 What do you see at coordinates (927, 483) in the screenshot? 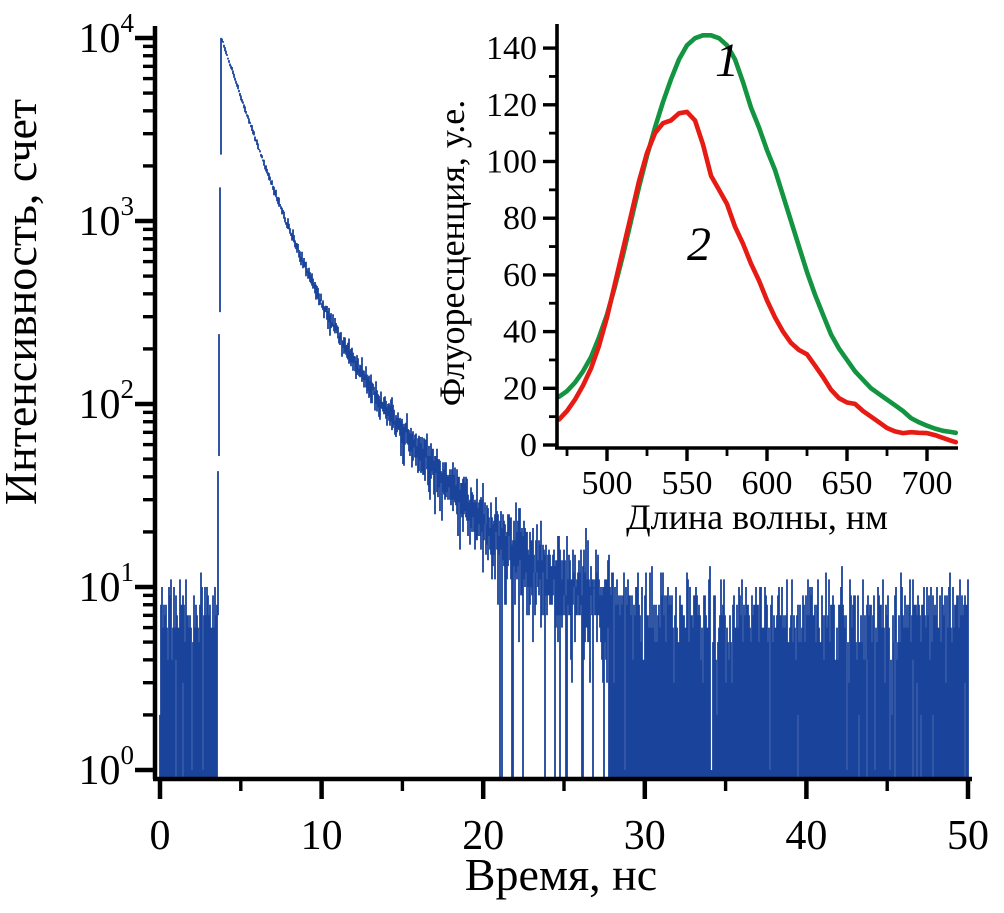
I see `inset-x-tick-label: 700` at bounding box center [927, 483].